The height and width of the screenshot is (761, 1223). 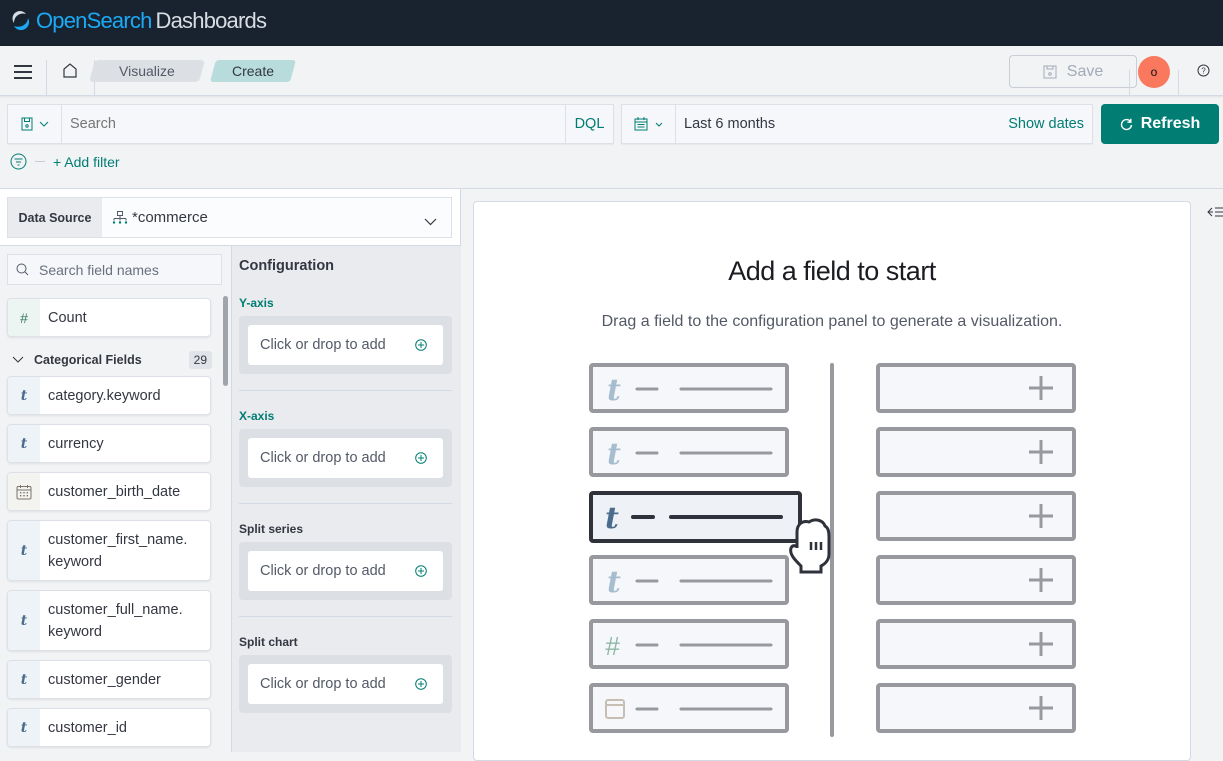 I want to click on field-item: t customer_full_name. keyword, so click(x=109, y=620).